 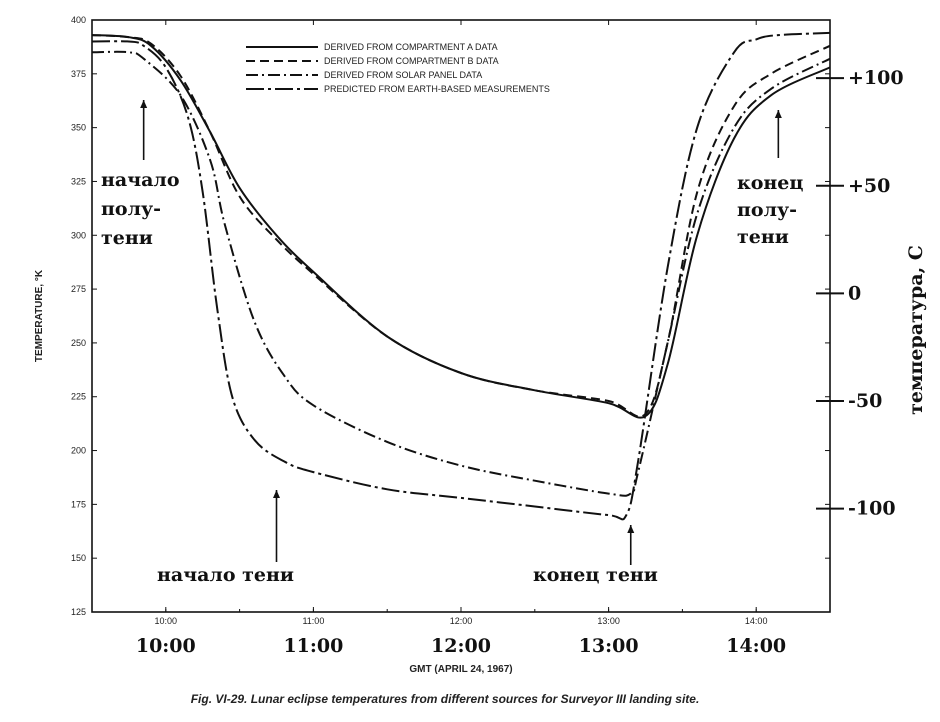 What do you see at coordinates (631, 529) in the screenshot?
I see `umbra-end-arrow-head` at bounding box center [631, 529].